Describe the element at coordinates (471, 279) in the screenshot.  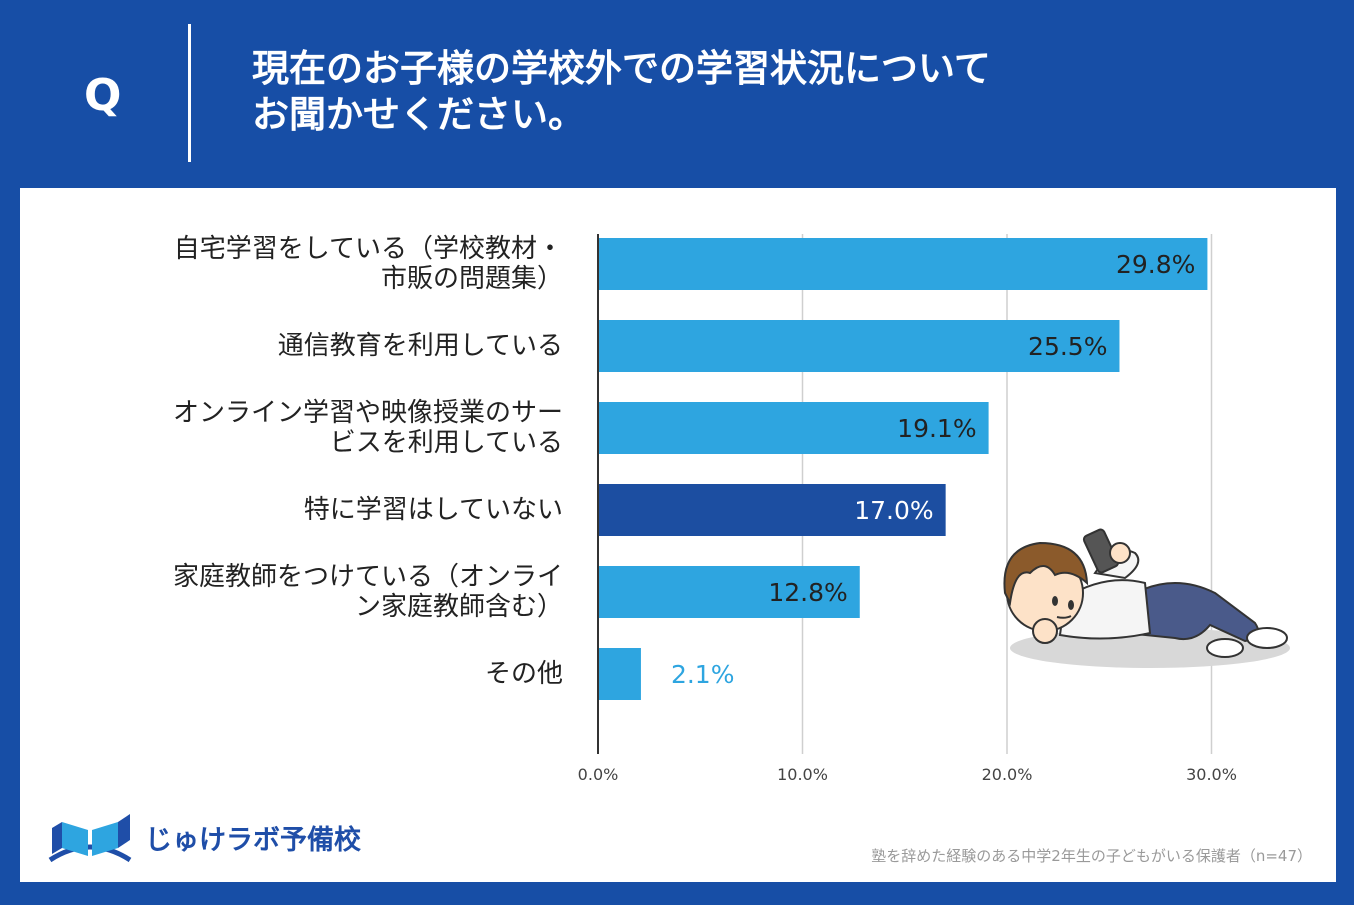
I see `category-label-line: 市販の問題集）` at that location.